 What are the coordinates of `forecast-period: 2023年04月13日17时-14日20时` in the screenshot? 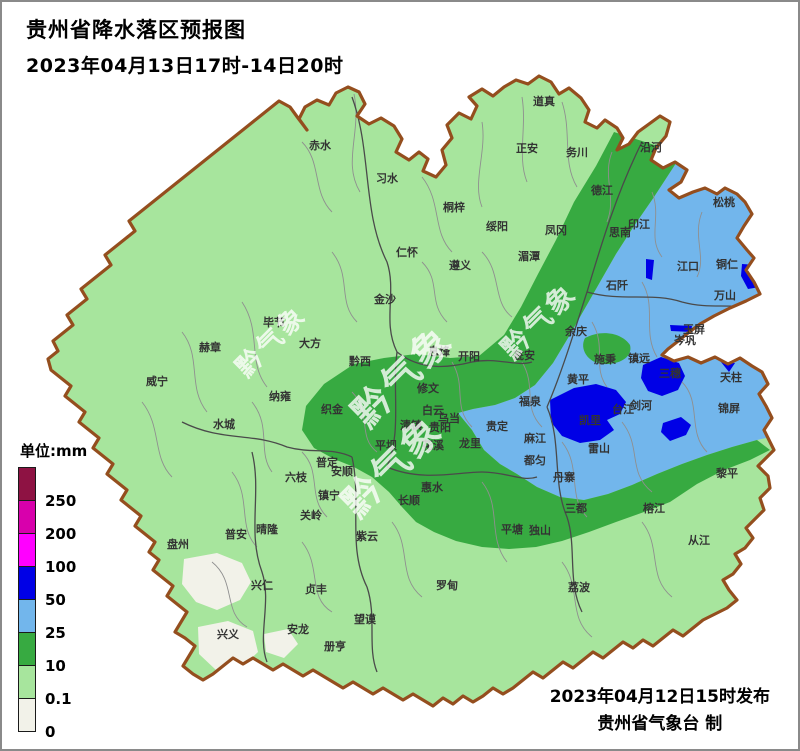 It's located at (185, 66).